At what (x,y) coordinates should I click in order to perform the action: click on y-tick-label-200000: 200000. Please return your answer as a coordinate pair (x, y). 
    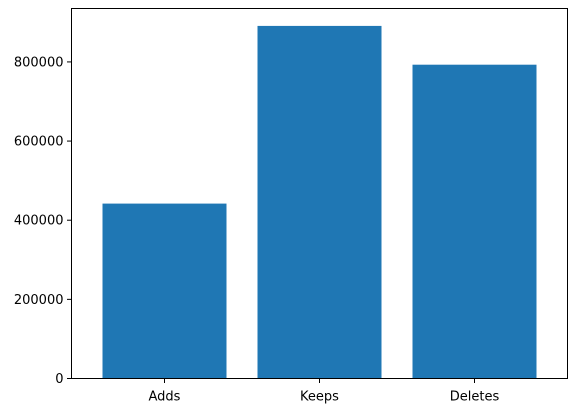
    Looking at the image, I should click on (39, 300).